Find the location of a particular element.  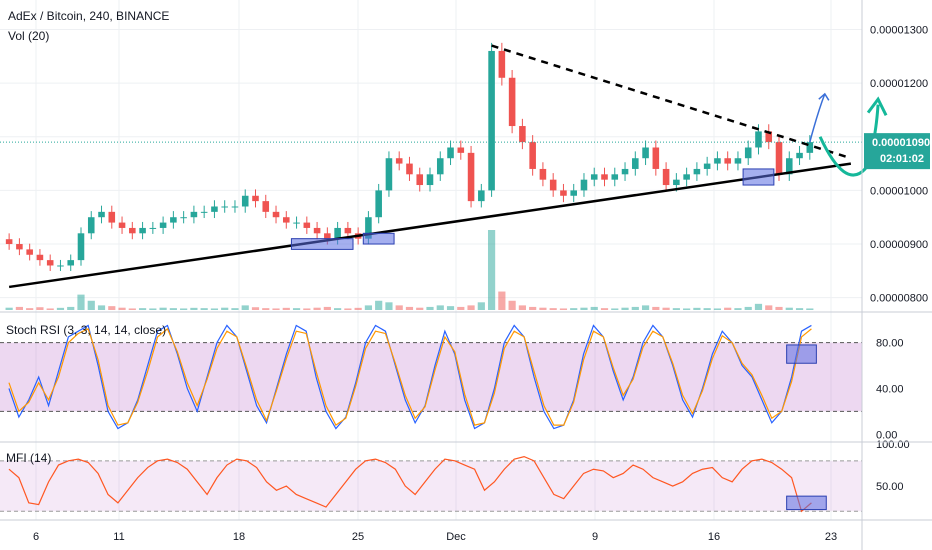

time-axis: 6 11 18 25 Dec 9 16 23 is located at coordinates (435, 537).